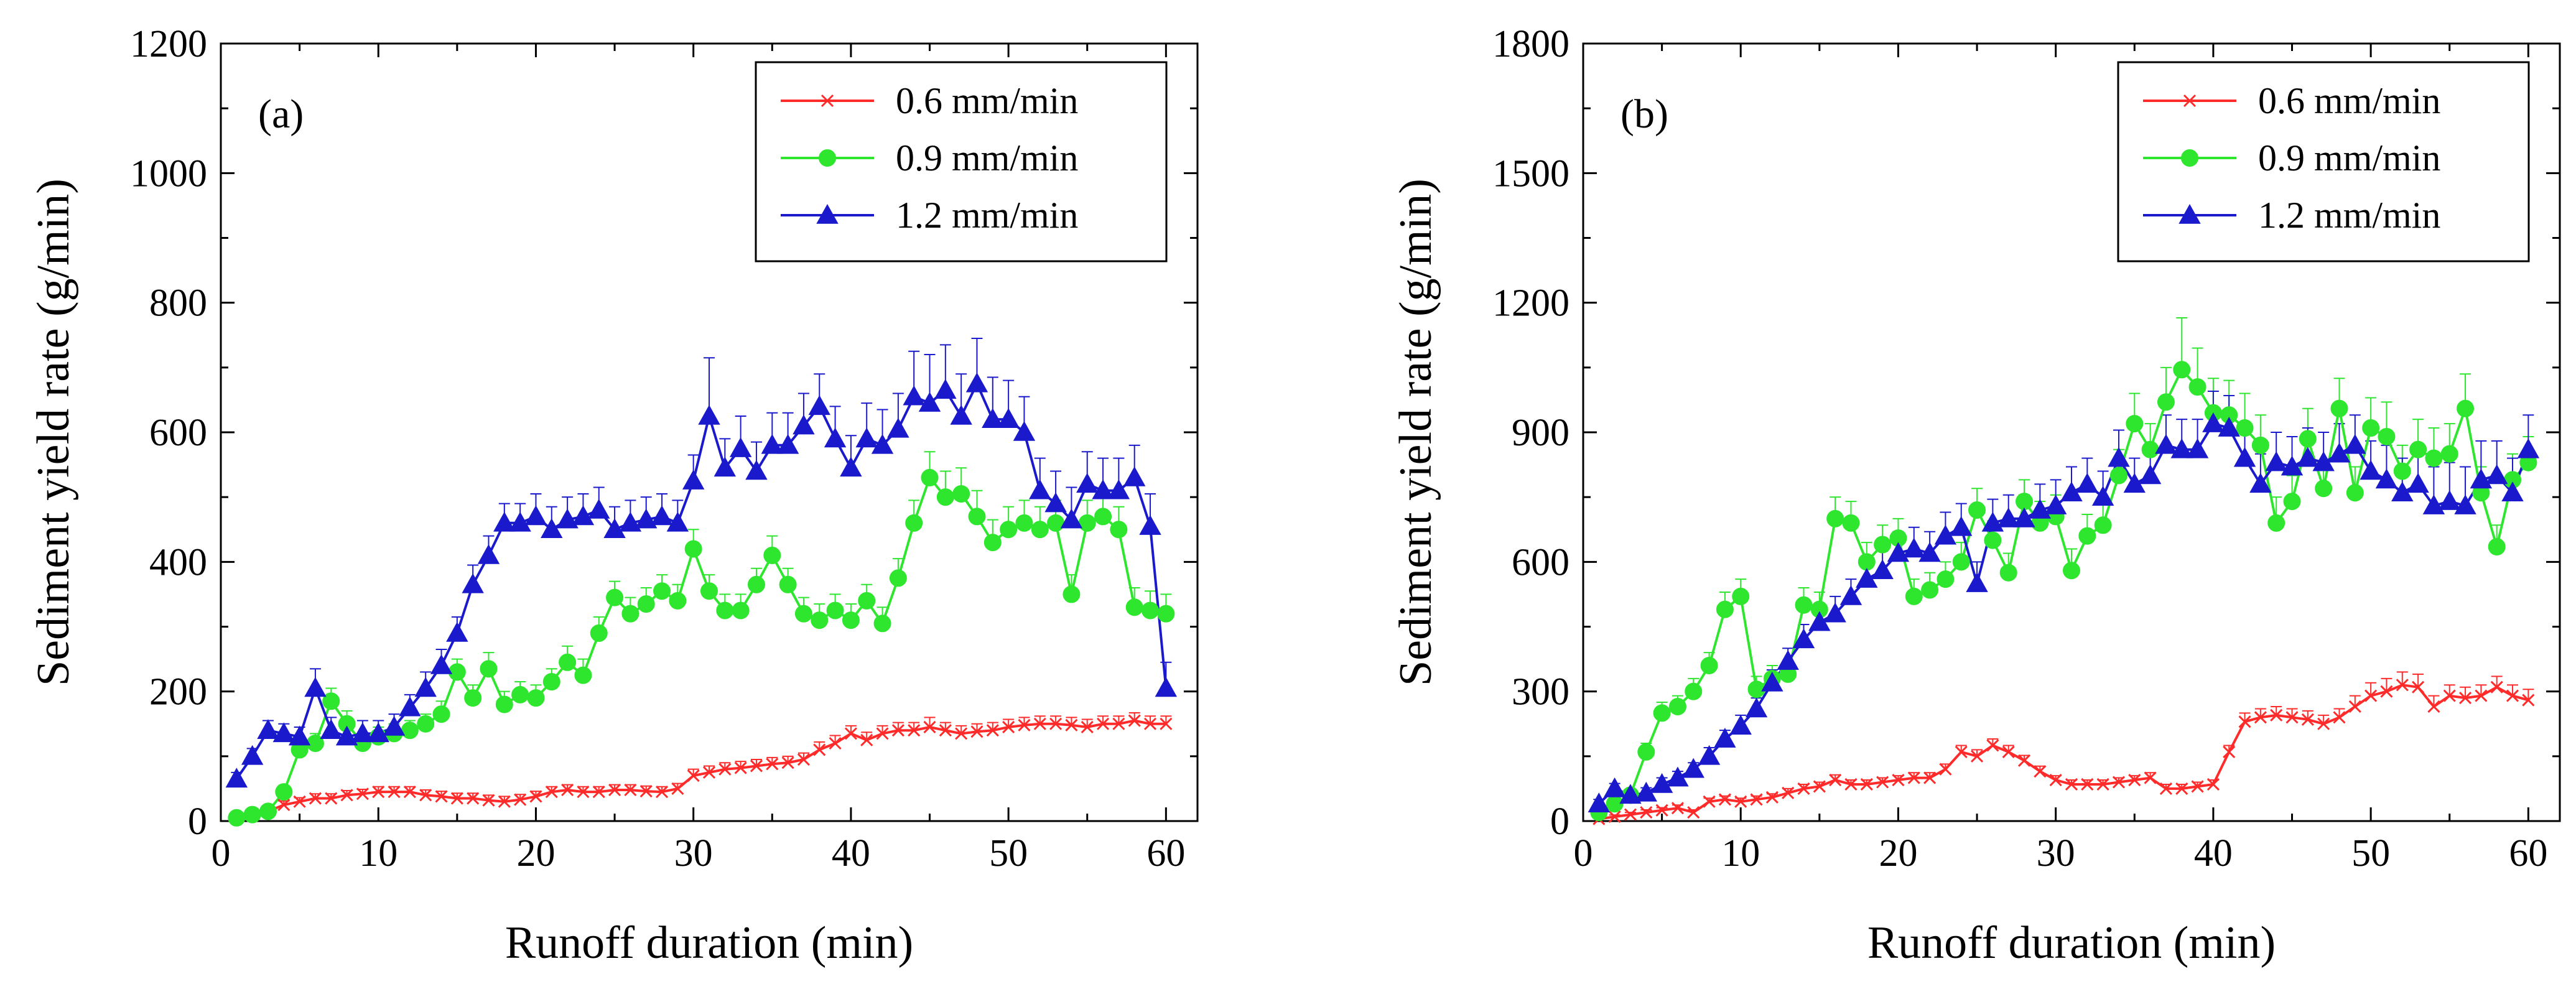  Describe the element at coordinates (178, 433) in the screenshot. I see `y-tick-label: 600` at that location.